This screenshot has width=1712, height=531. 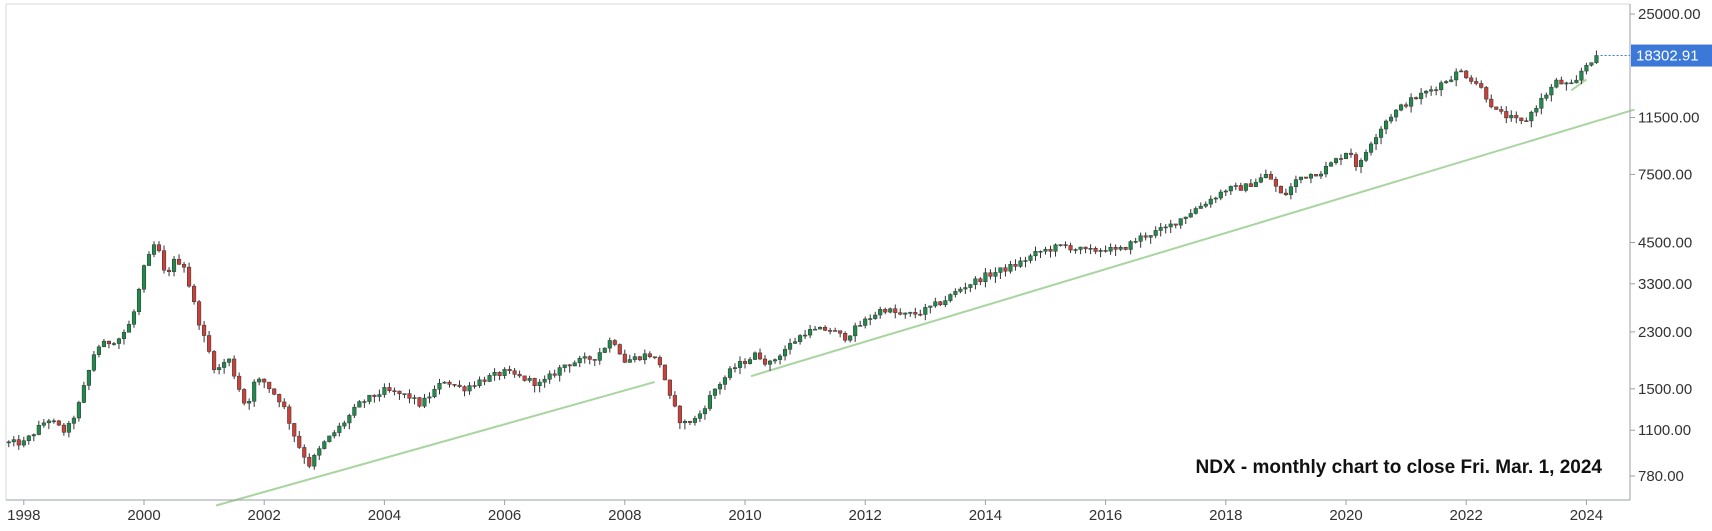 I want to click on x-tick-label: 2010, so click(x=744, y=515).